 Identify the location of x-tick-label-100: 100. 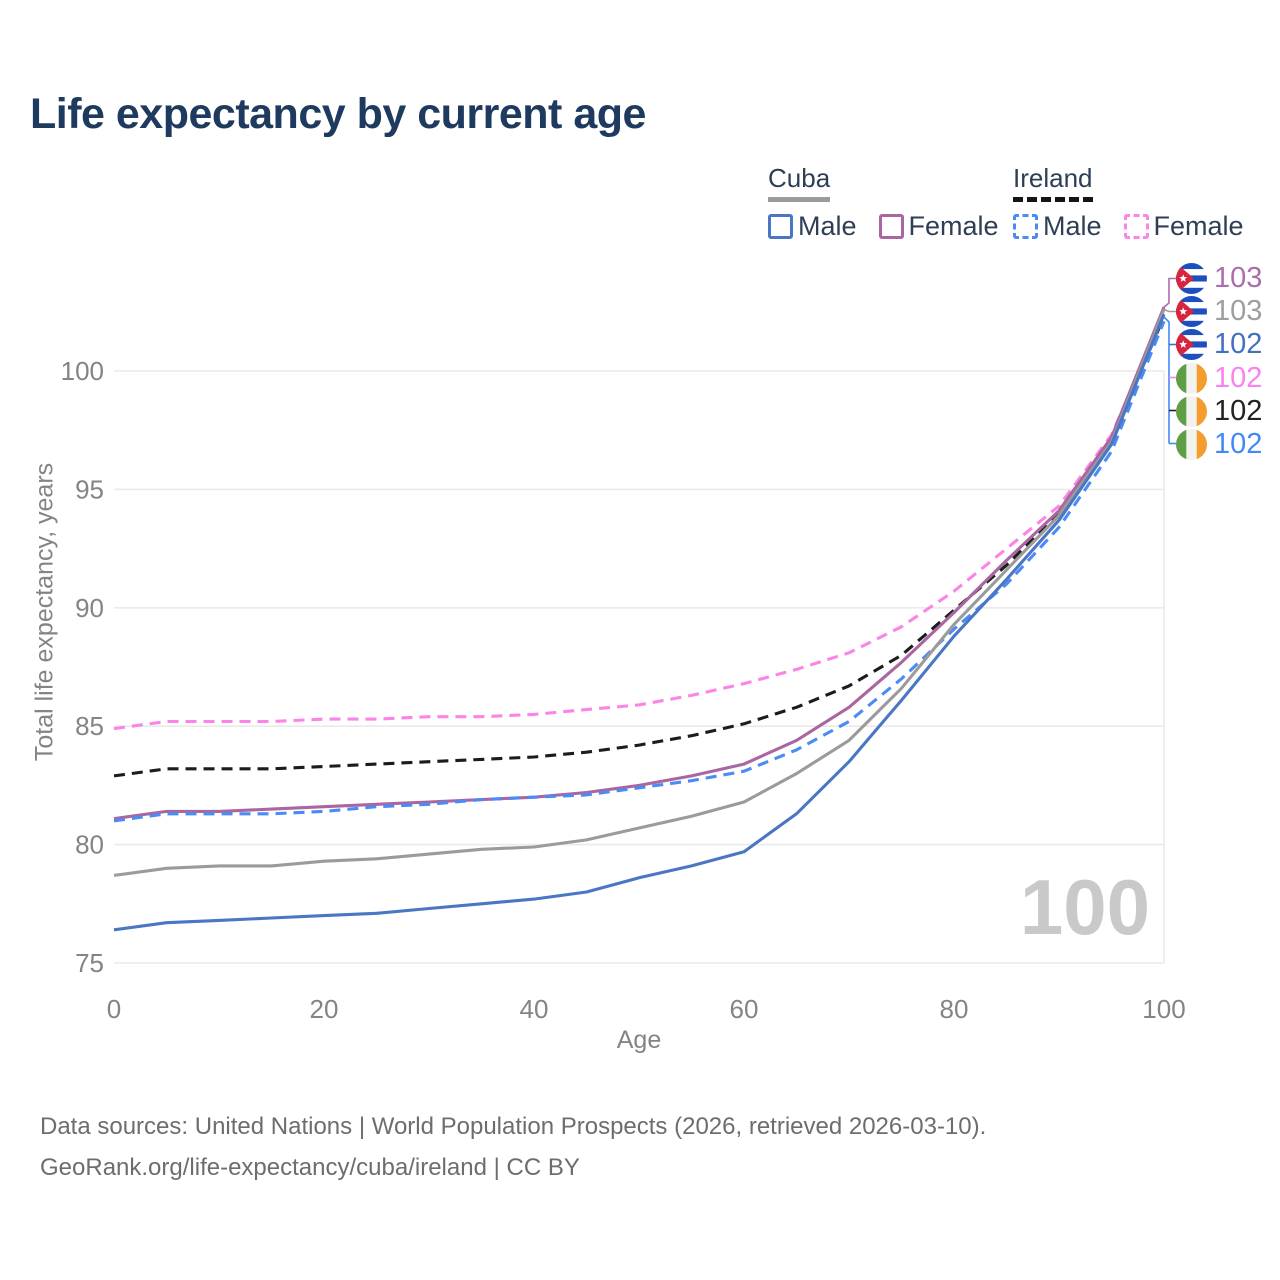
(1163, 1009).